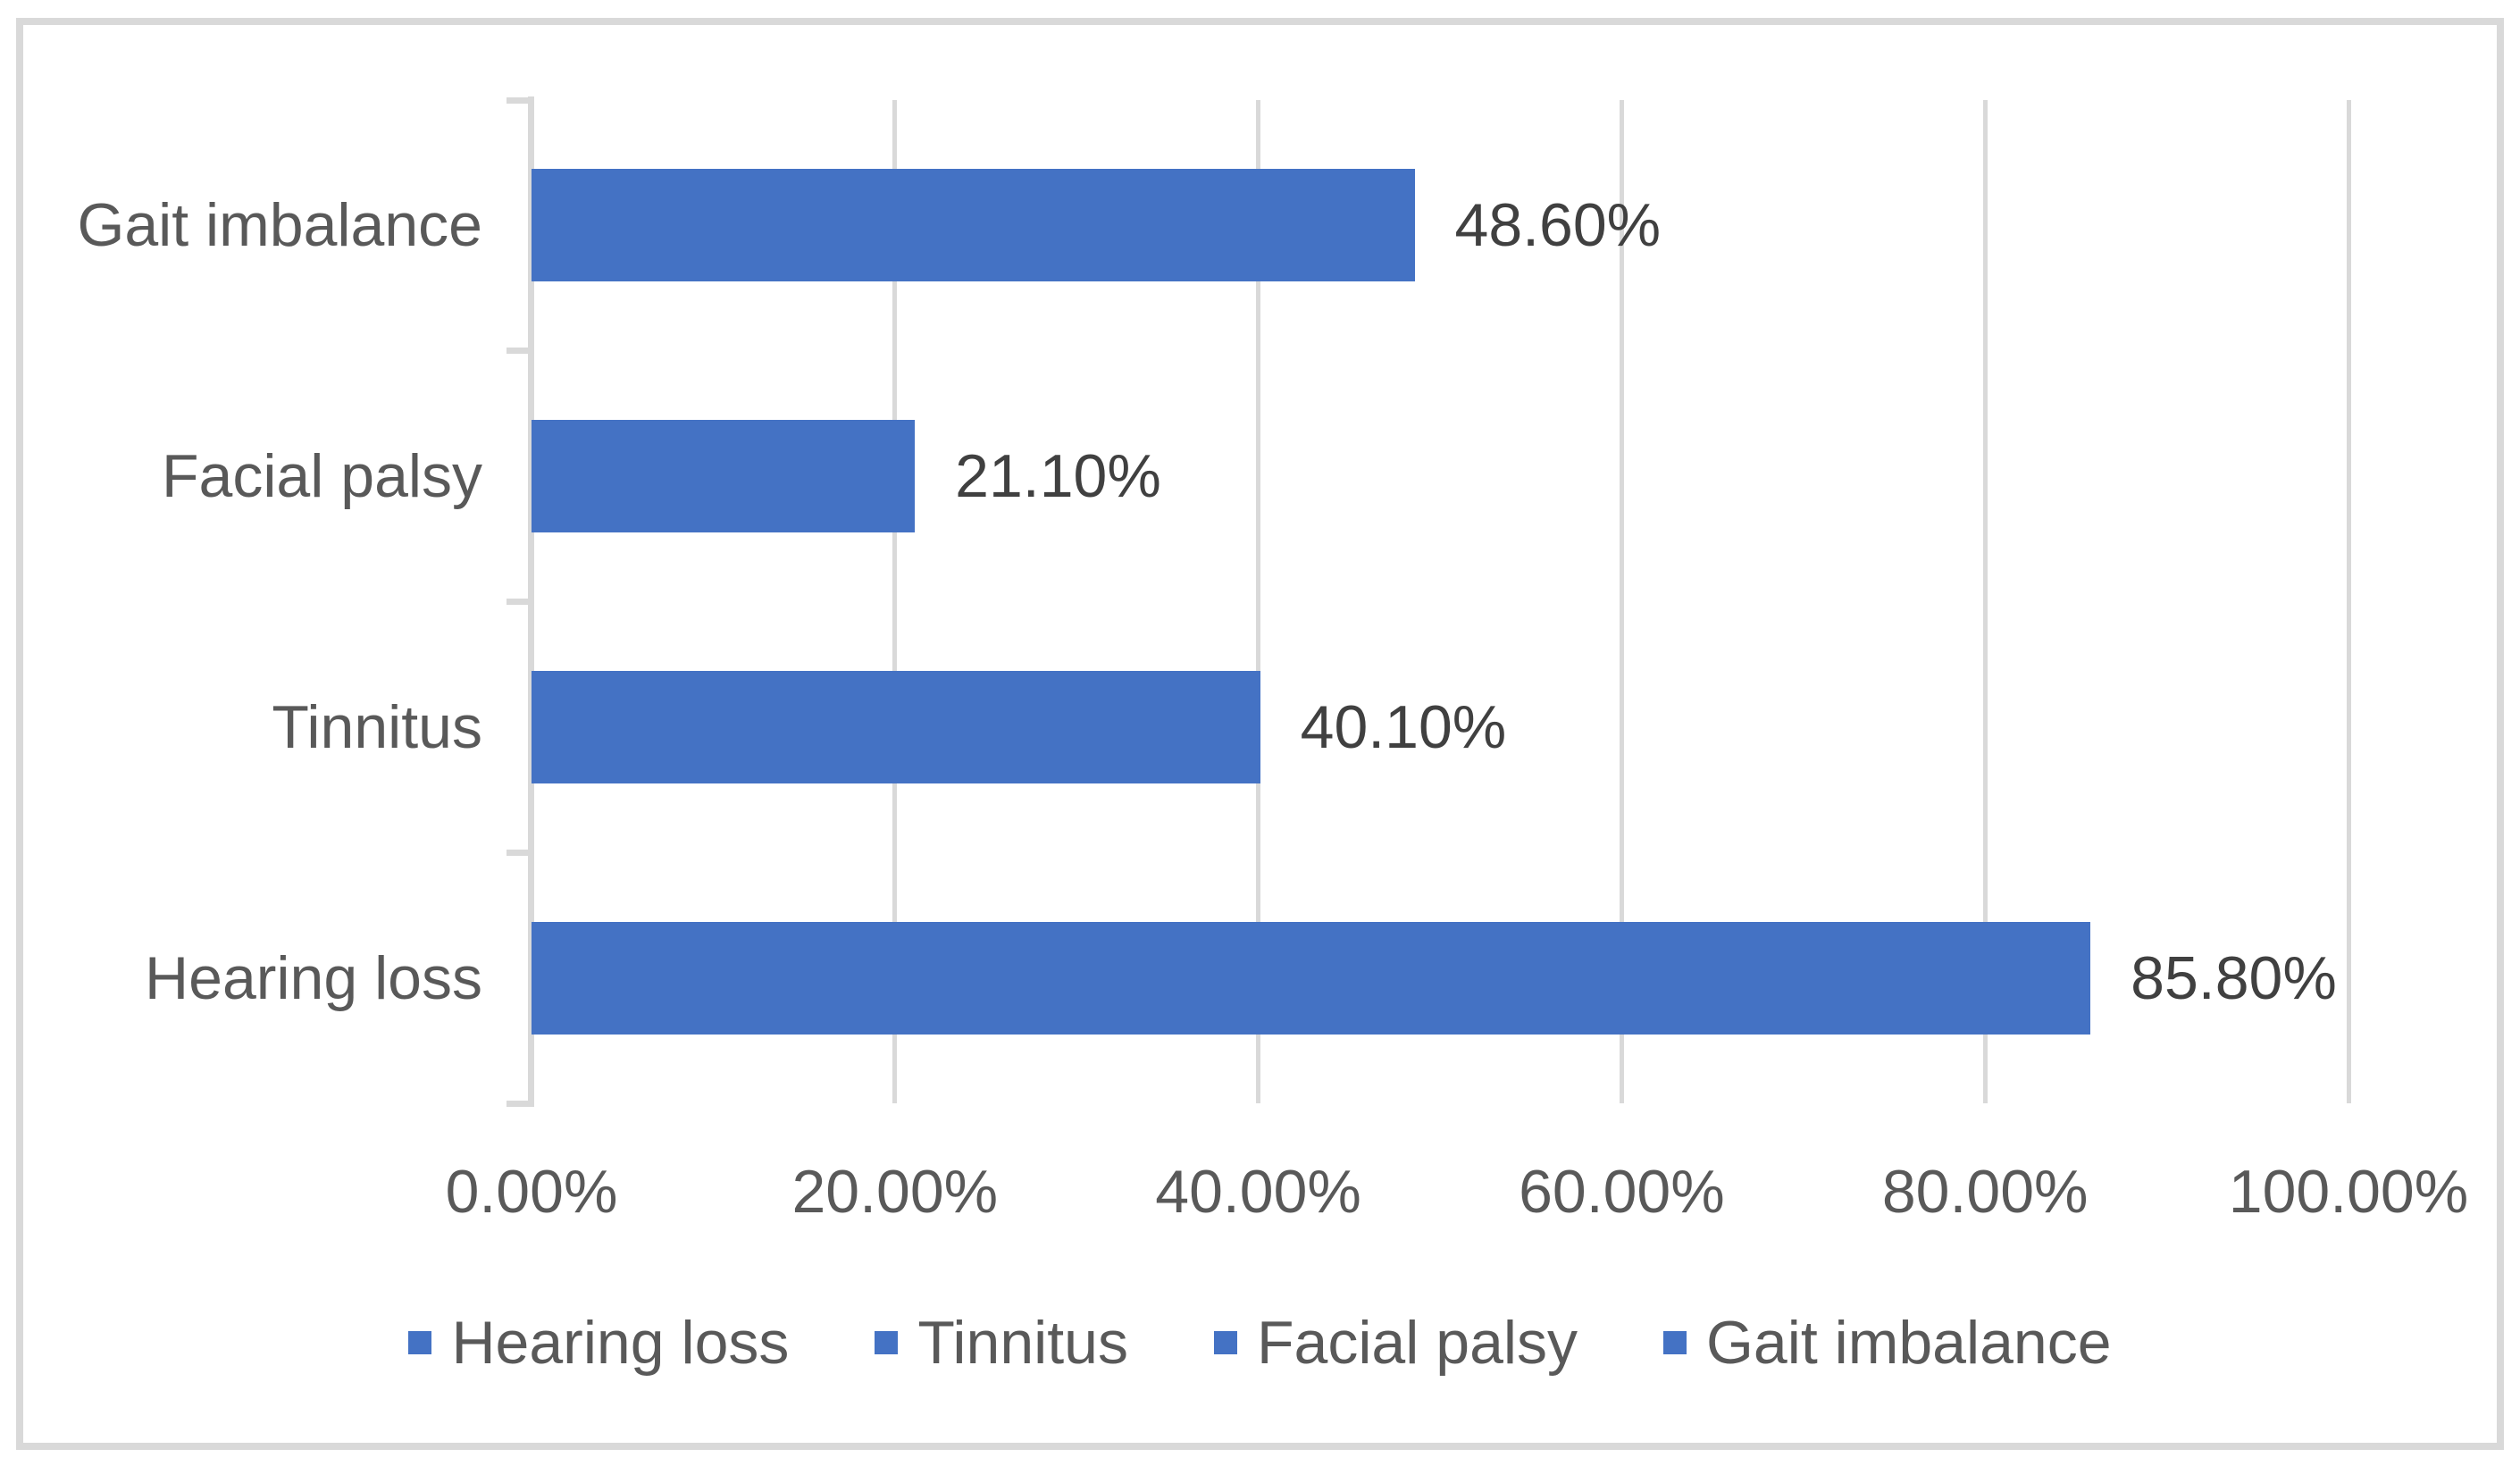 This screenshot has height=1466, width=2520. Describe the element at coordinates (377, 726) in the screenshot. I see `category-label: Tinnitus` at that location.